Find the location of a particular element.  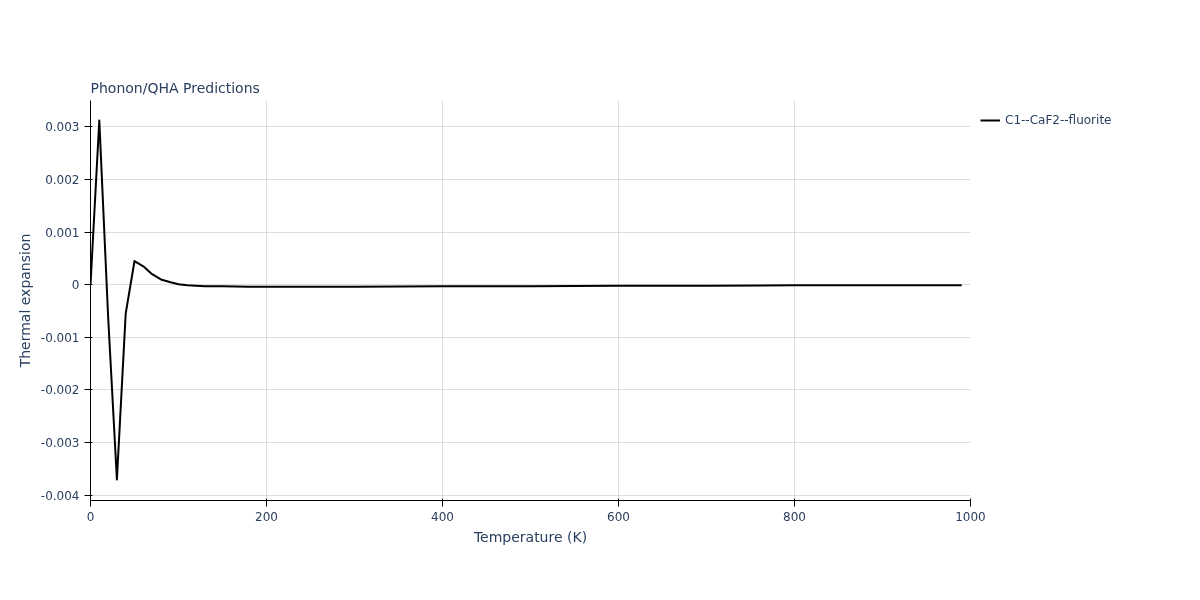

x-tick-label: 600 is located at coordinates (618, 516).